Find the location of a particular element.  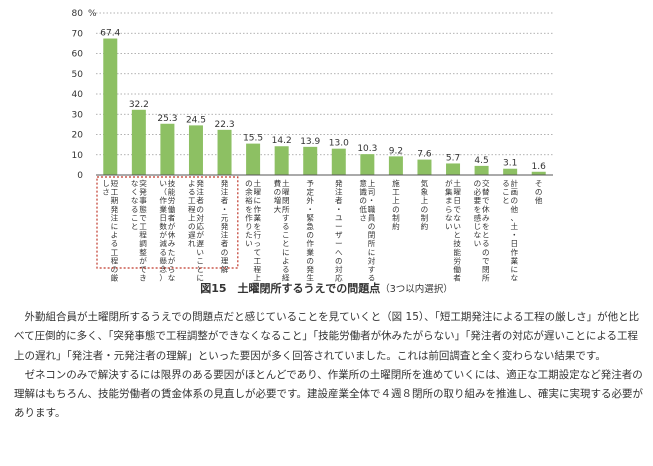

svg-text: 程 is located at coordinates (192, 209).